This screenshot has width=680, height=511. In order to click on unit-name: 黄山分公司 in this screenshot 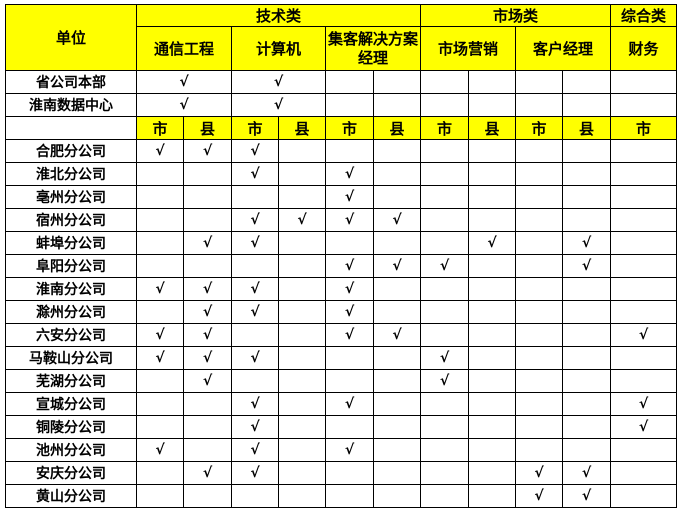, I will do `click(71, 496)`.